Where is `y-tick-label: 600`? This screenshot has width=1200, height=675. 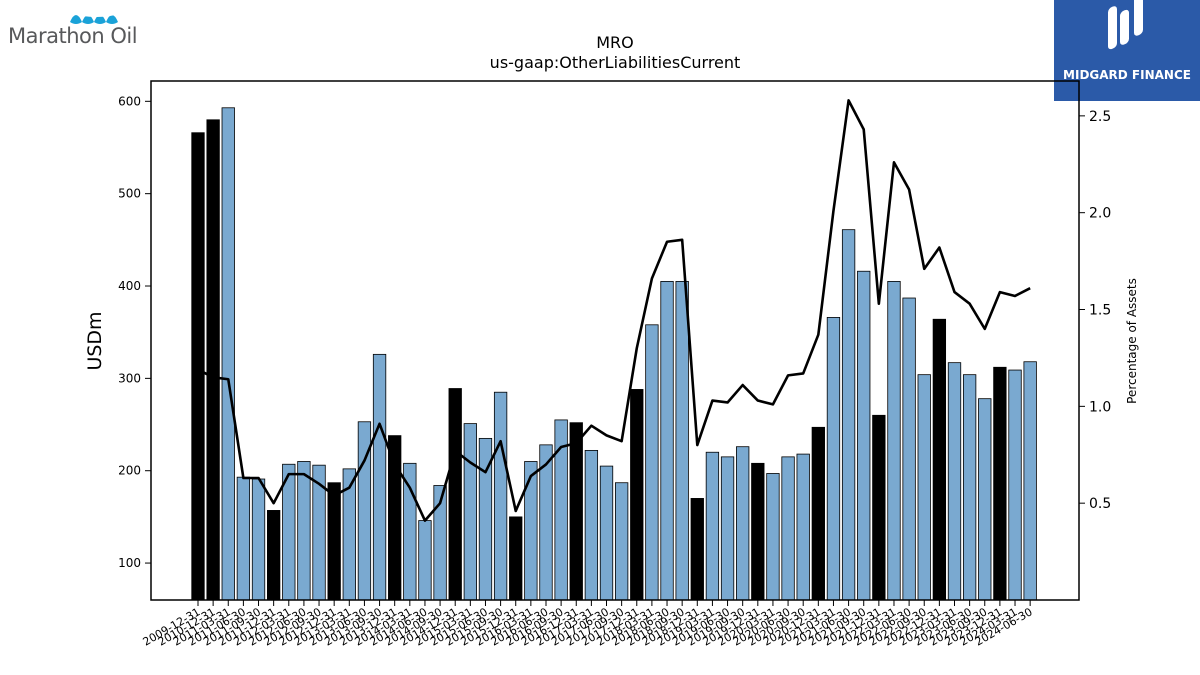
y-tick-label: 600 is located at coordinates (129, 101).